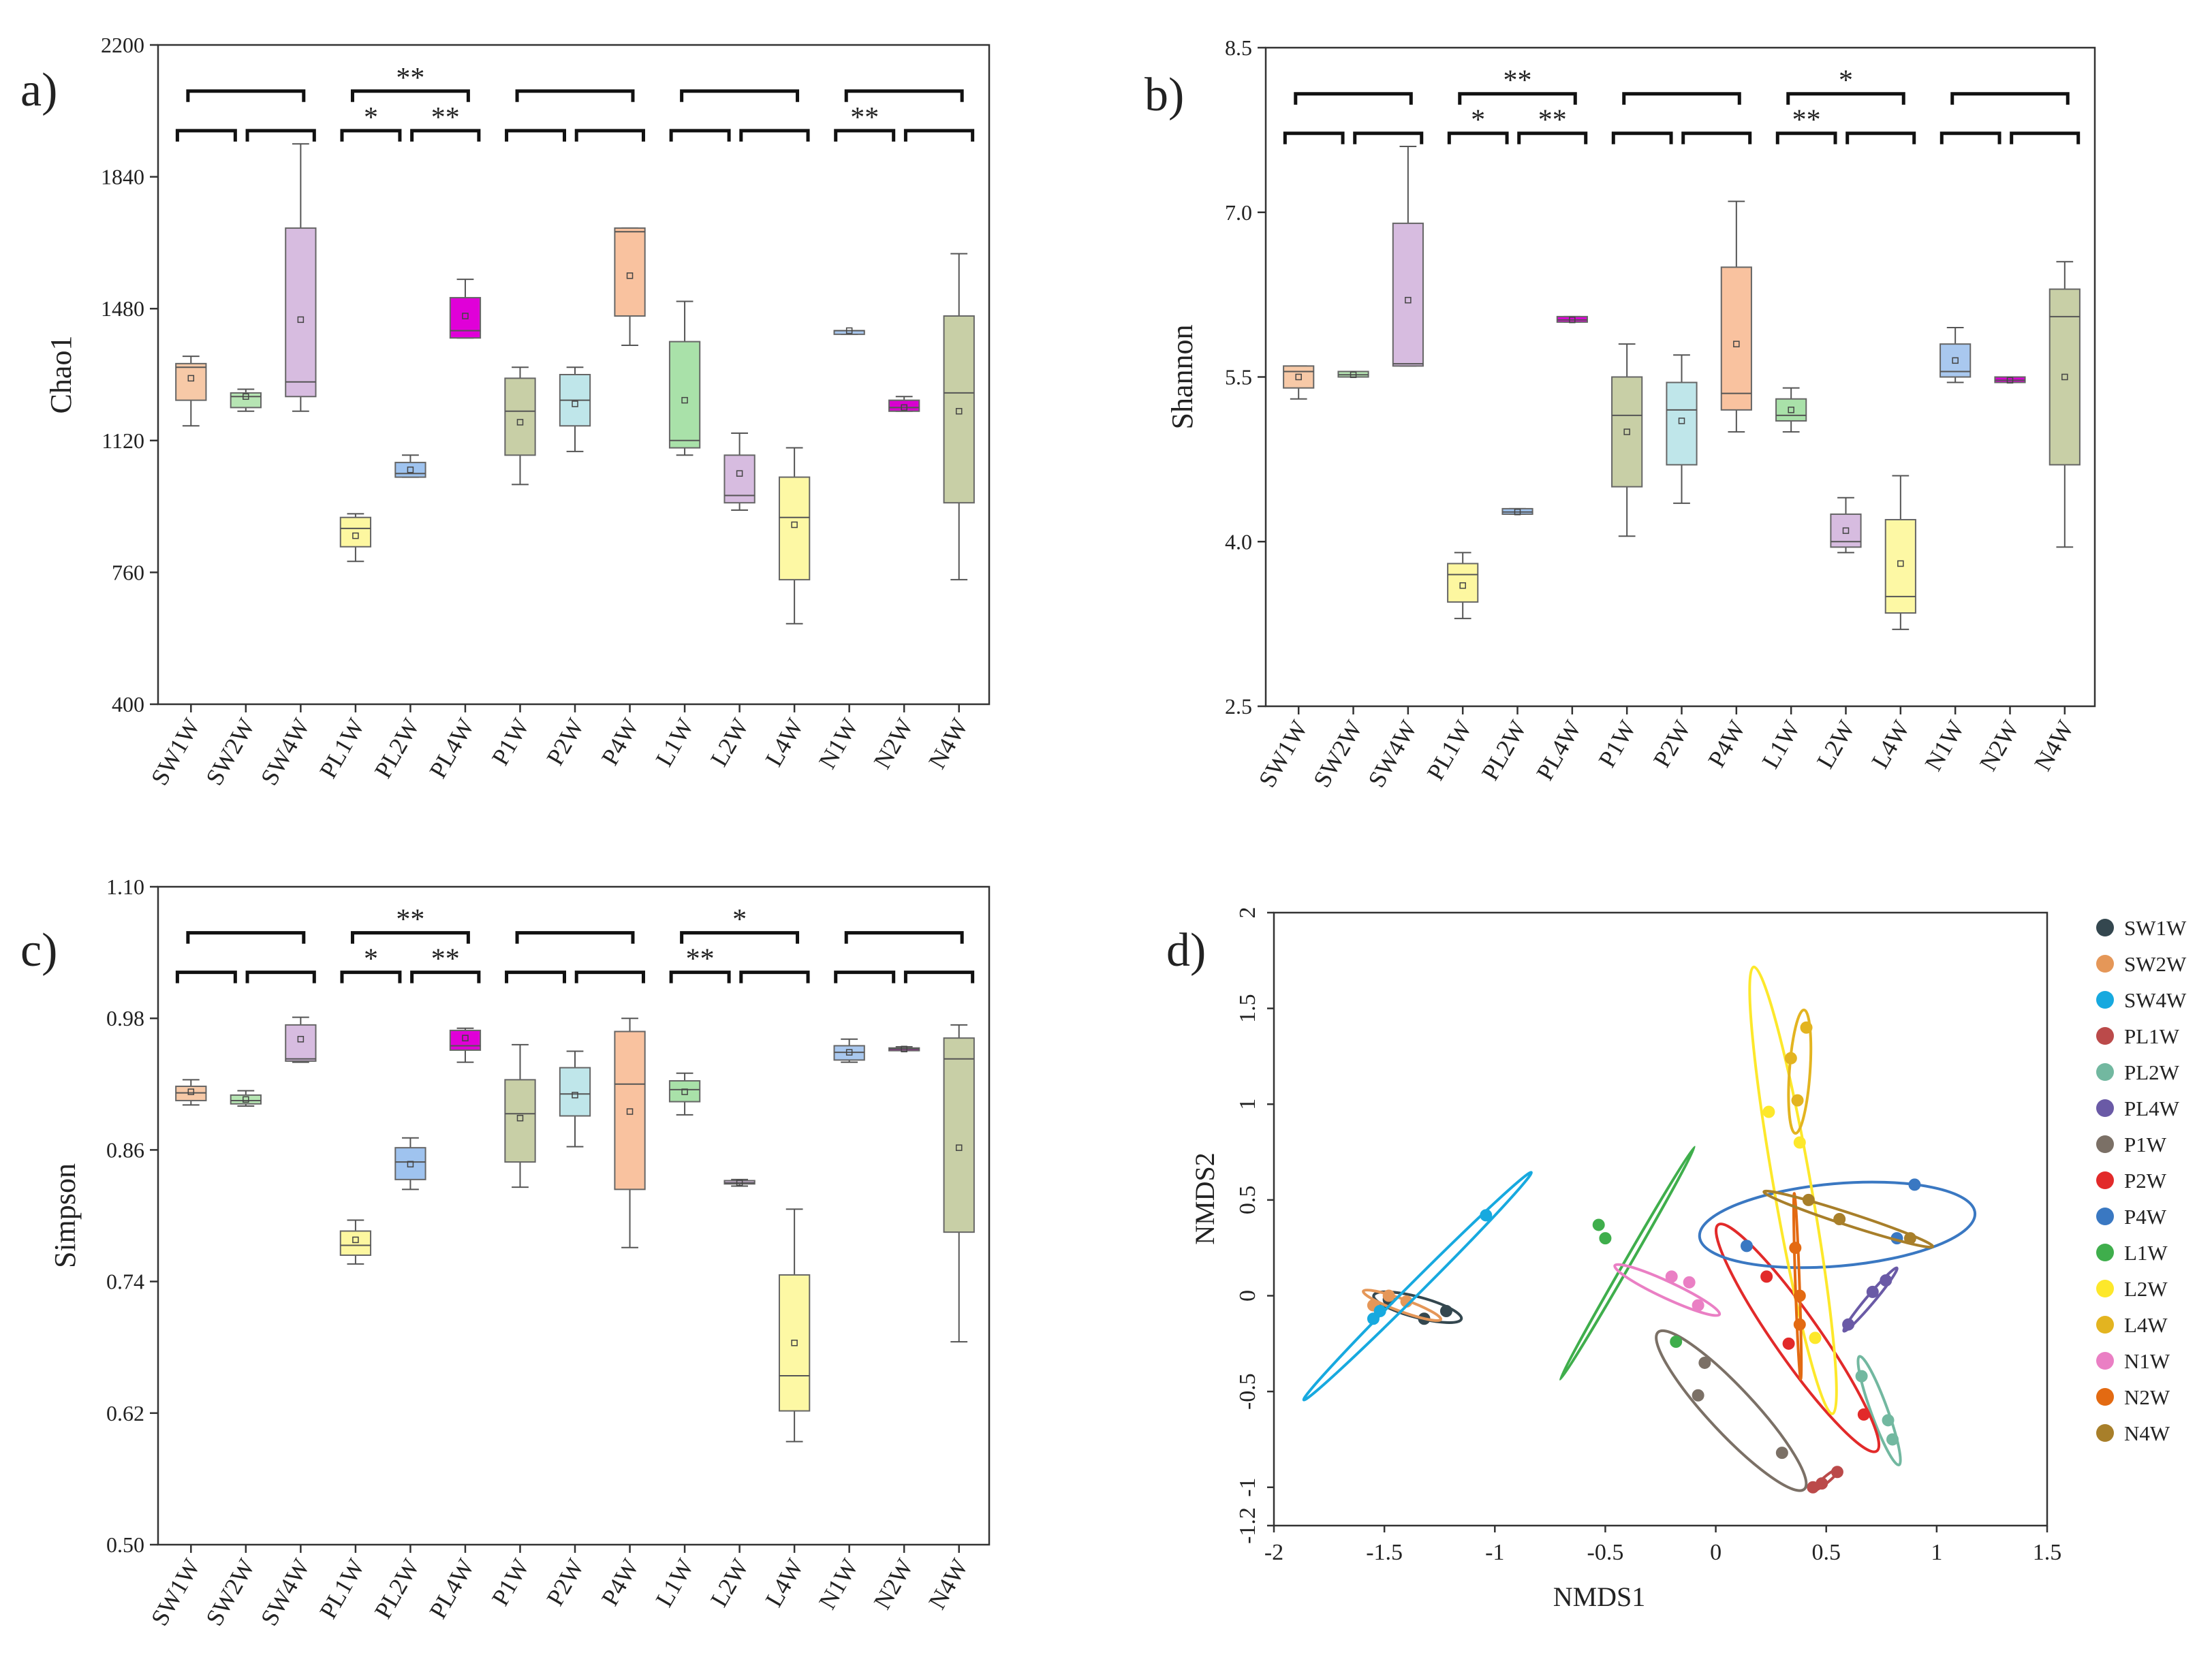 The height and width of the screenshot is (1655, 2212). I want to click on y-tick-label: 8.5, so click(1238, 47).